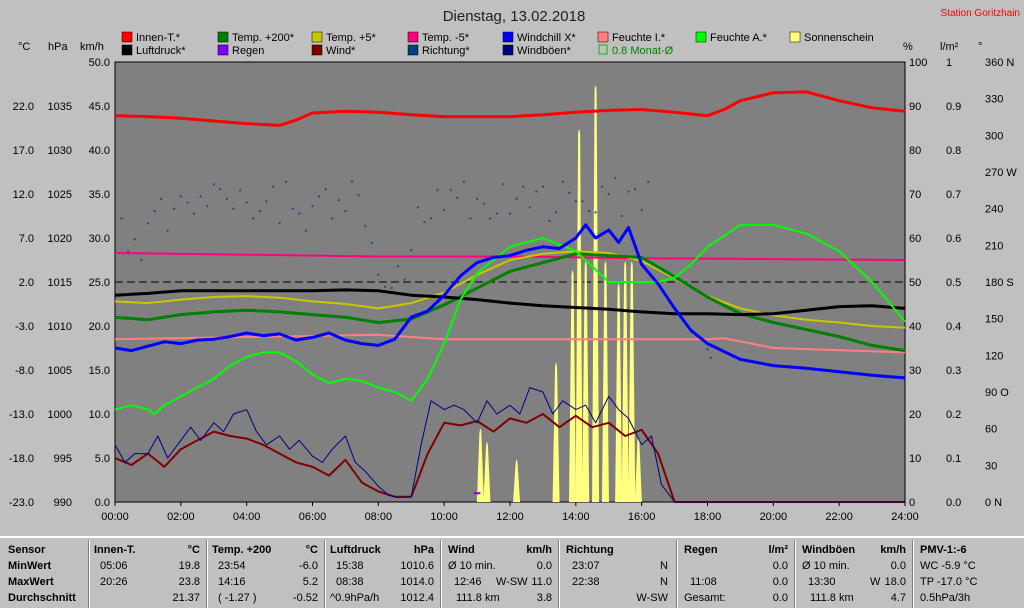  Describe the element at coordinates (980, 47) in the screenshot. I see `unit-degree: °` at that location.